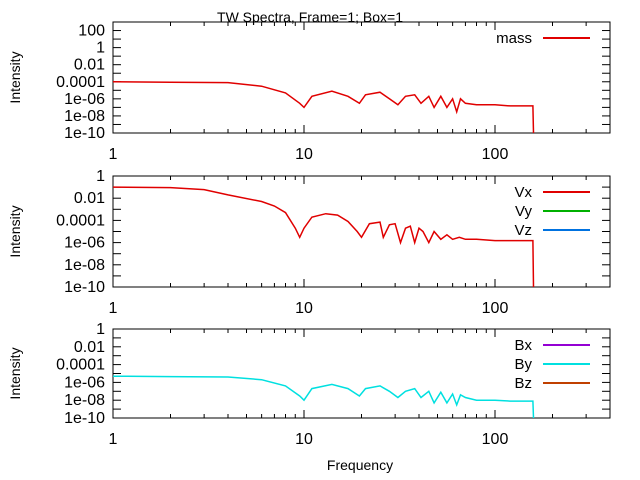 This screenshot has width=640, height=480. I want to click on legend-label-Vx: Vx, so click(523, 192).